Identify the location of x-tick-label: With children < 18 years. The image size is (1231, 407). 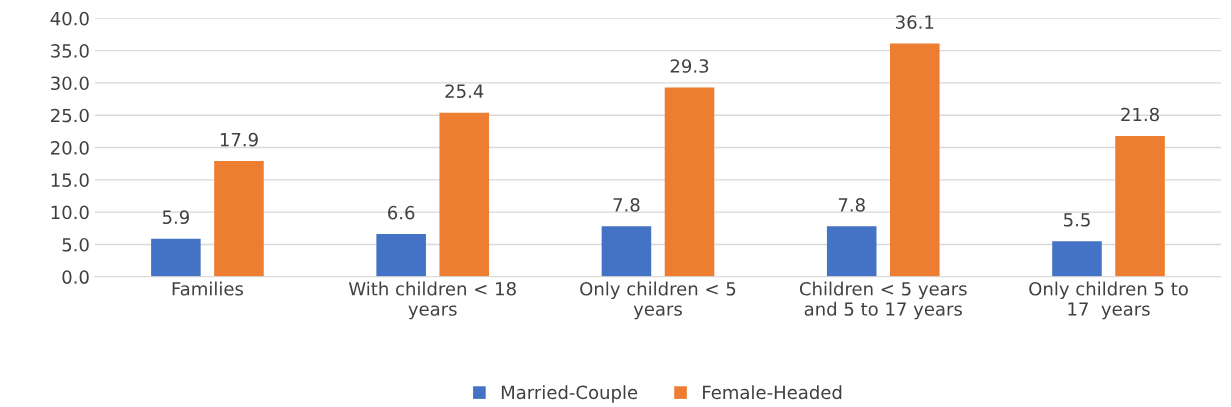
(432, 300).